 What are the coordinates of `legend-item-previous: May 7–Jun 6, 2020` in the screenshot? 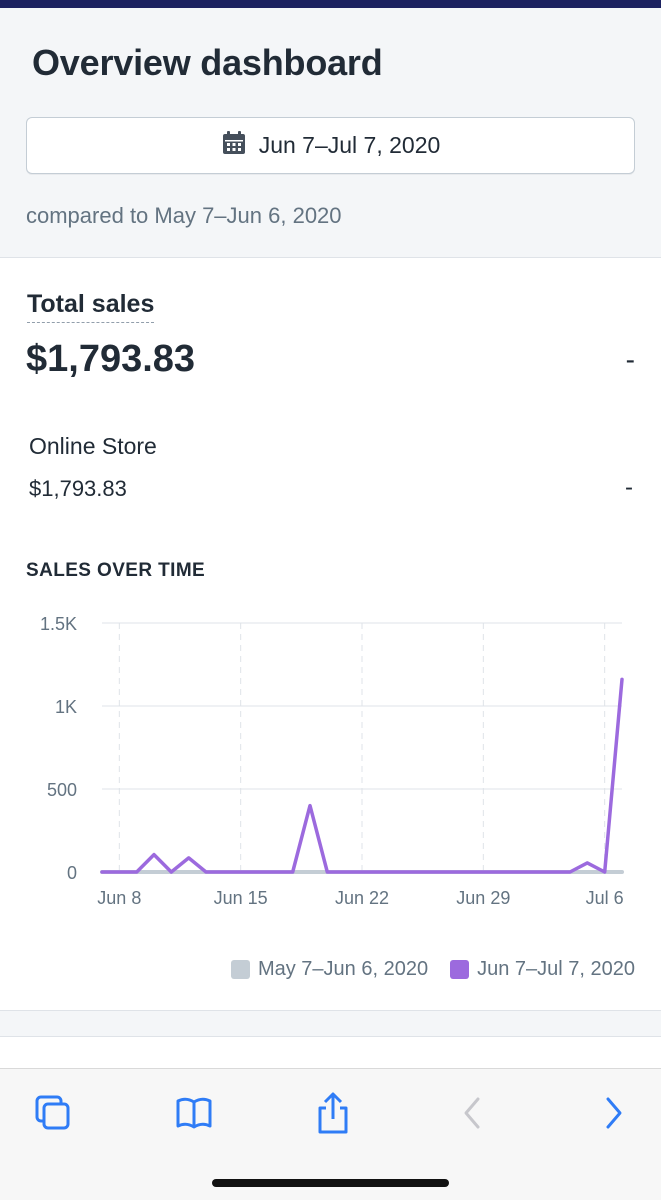 It's located at (329, 969).